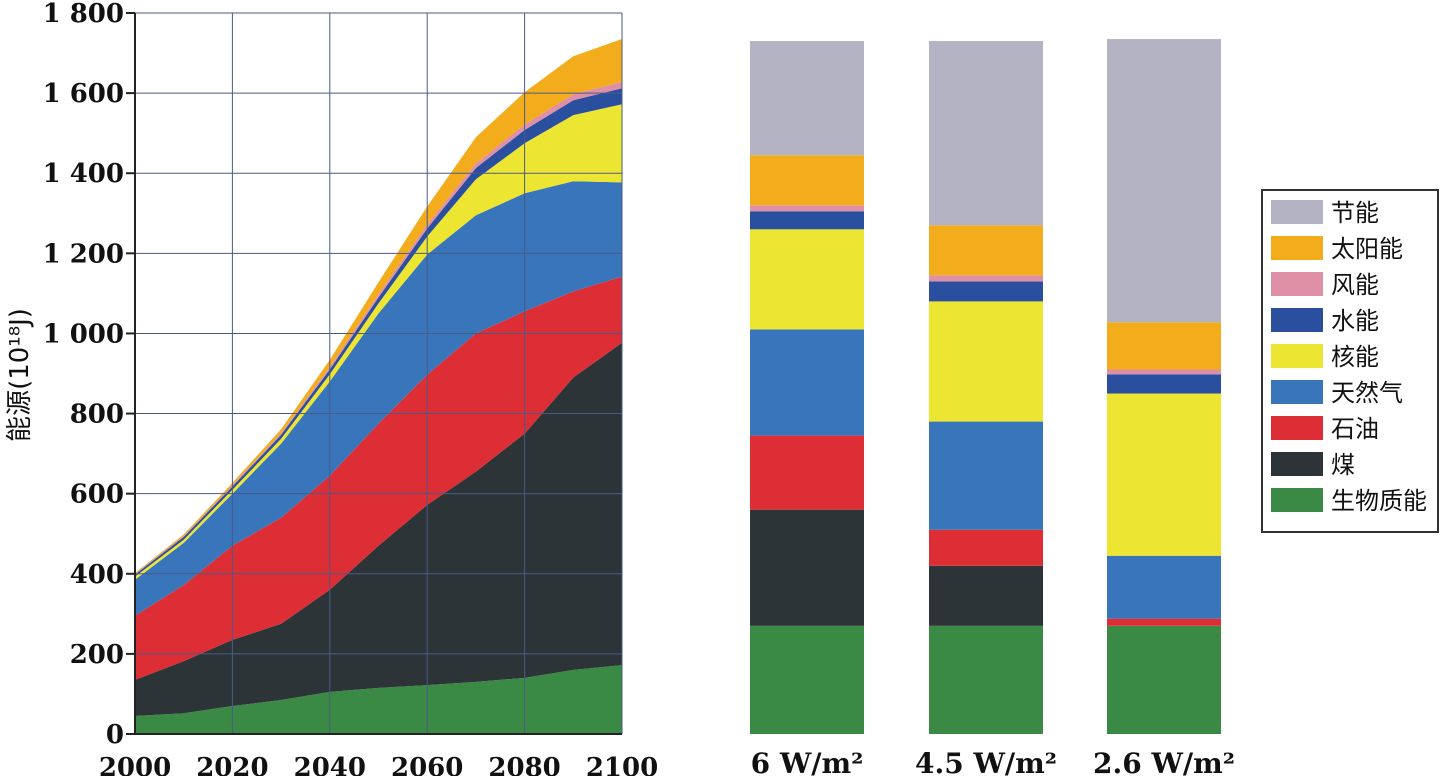 The image size is (1445, 776). Describe the element at coordinates (1367, 393) in the screenshot. I see `legend-label: 天然气` at that location.